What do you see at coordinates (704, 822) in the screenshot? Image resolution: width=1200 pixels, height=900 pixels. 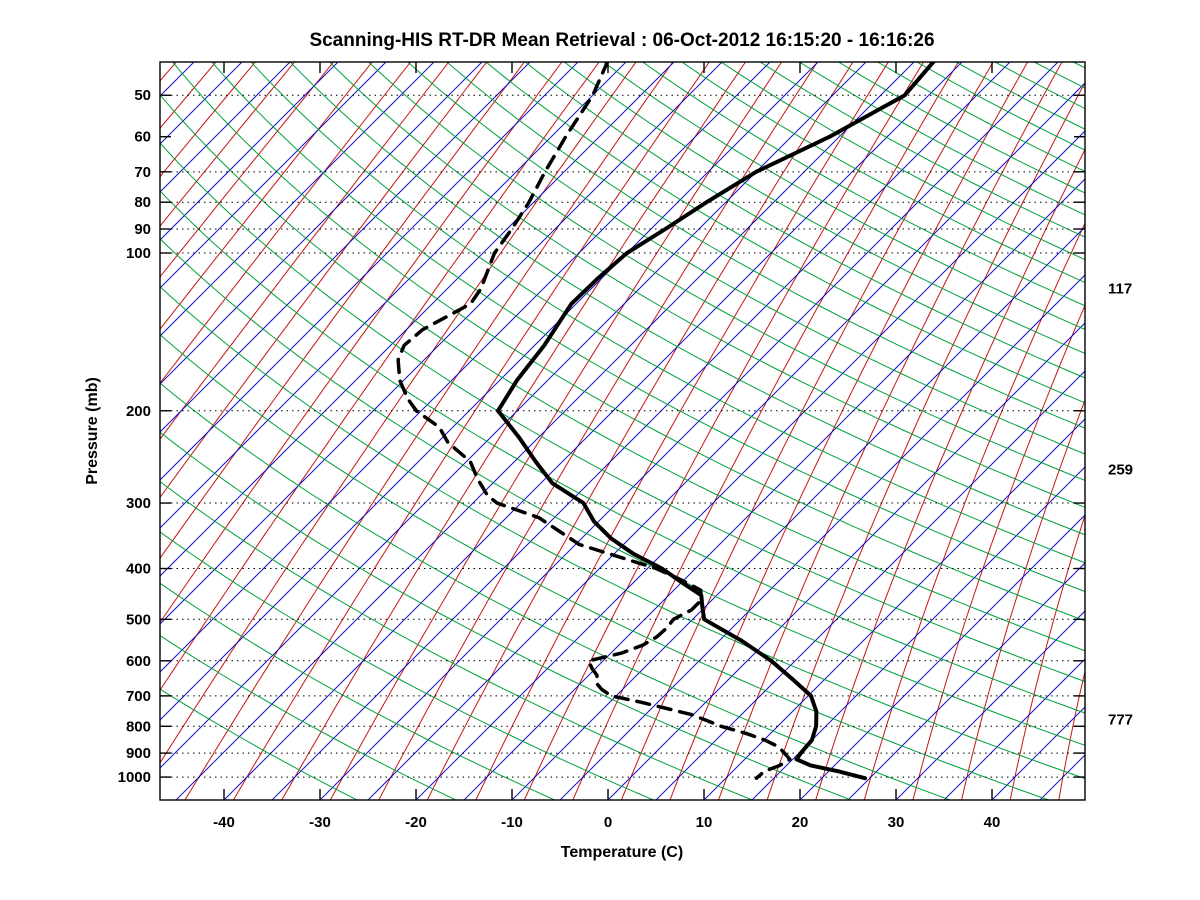 I see `x-tick-label: 10` at bounding box center [704, 822].